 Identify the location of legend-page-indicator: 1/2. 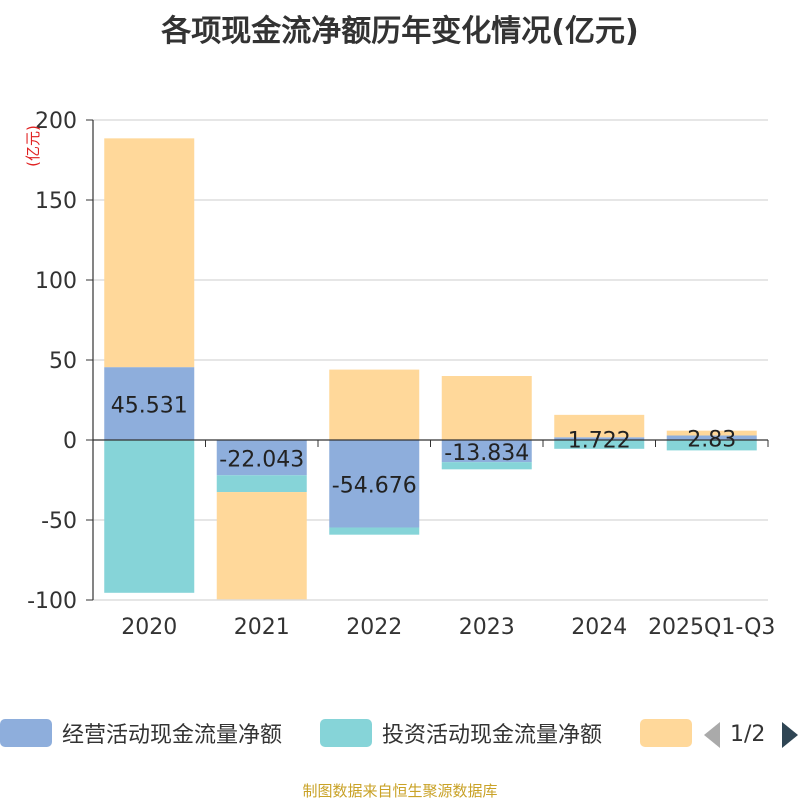
(748, 734).